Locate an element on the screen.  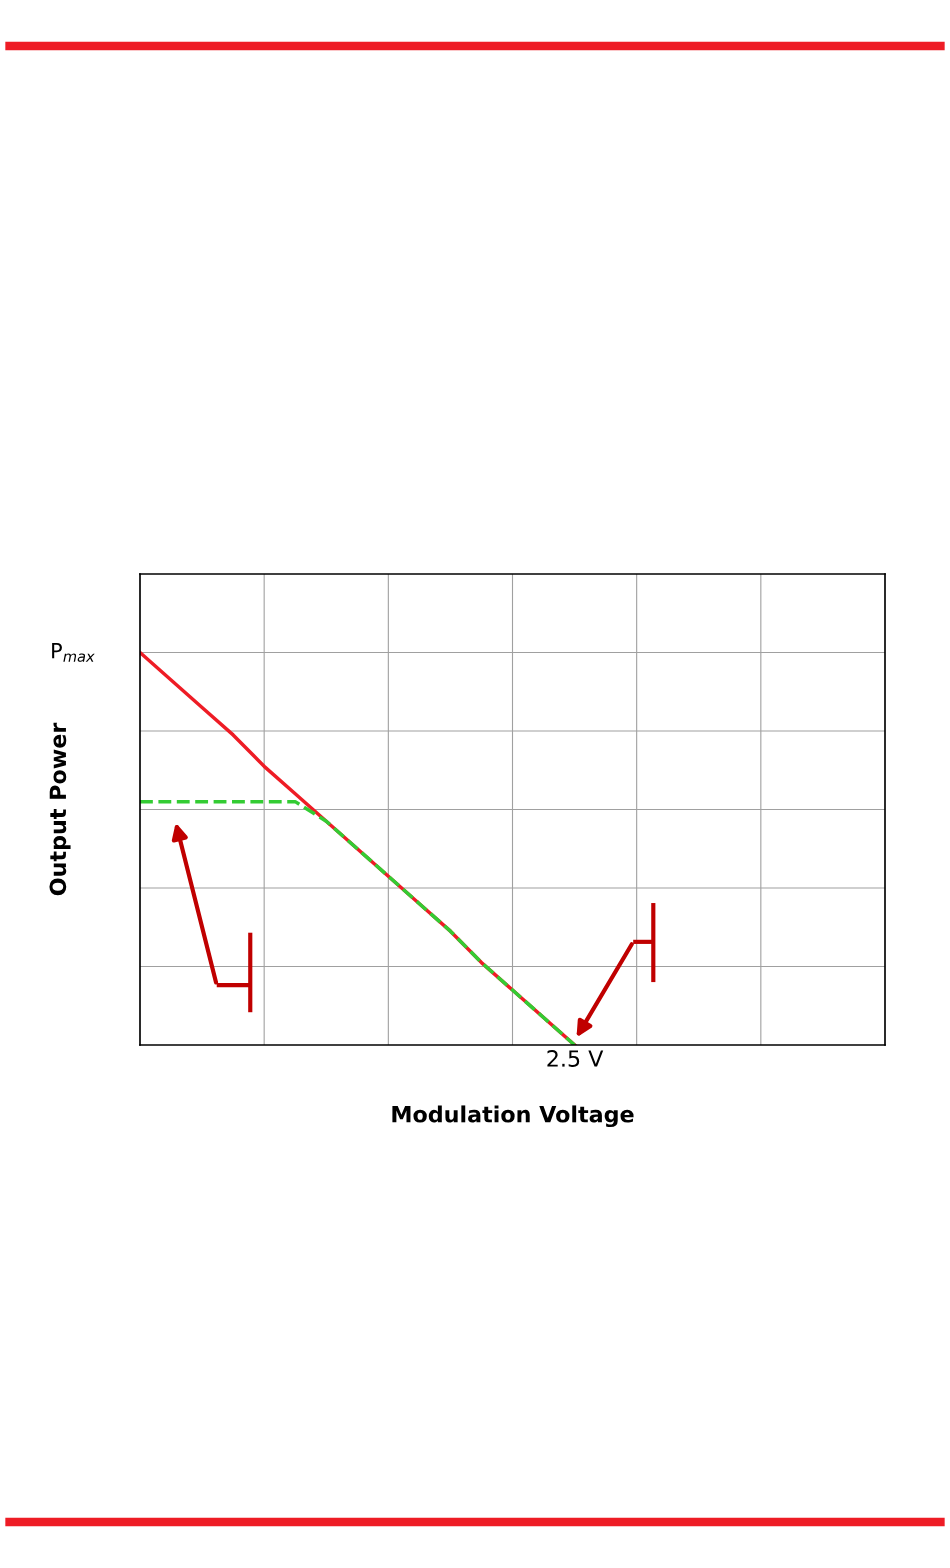
y-axis-title: Output Power is located at coordinates (60, 809).